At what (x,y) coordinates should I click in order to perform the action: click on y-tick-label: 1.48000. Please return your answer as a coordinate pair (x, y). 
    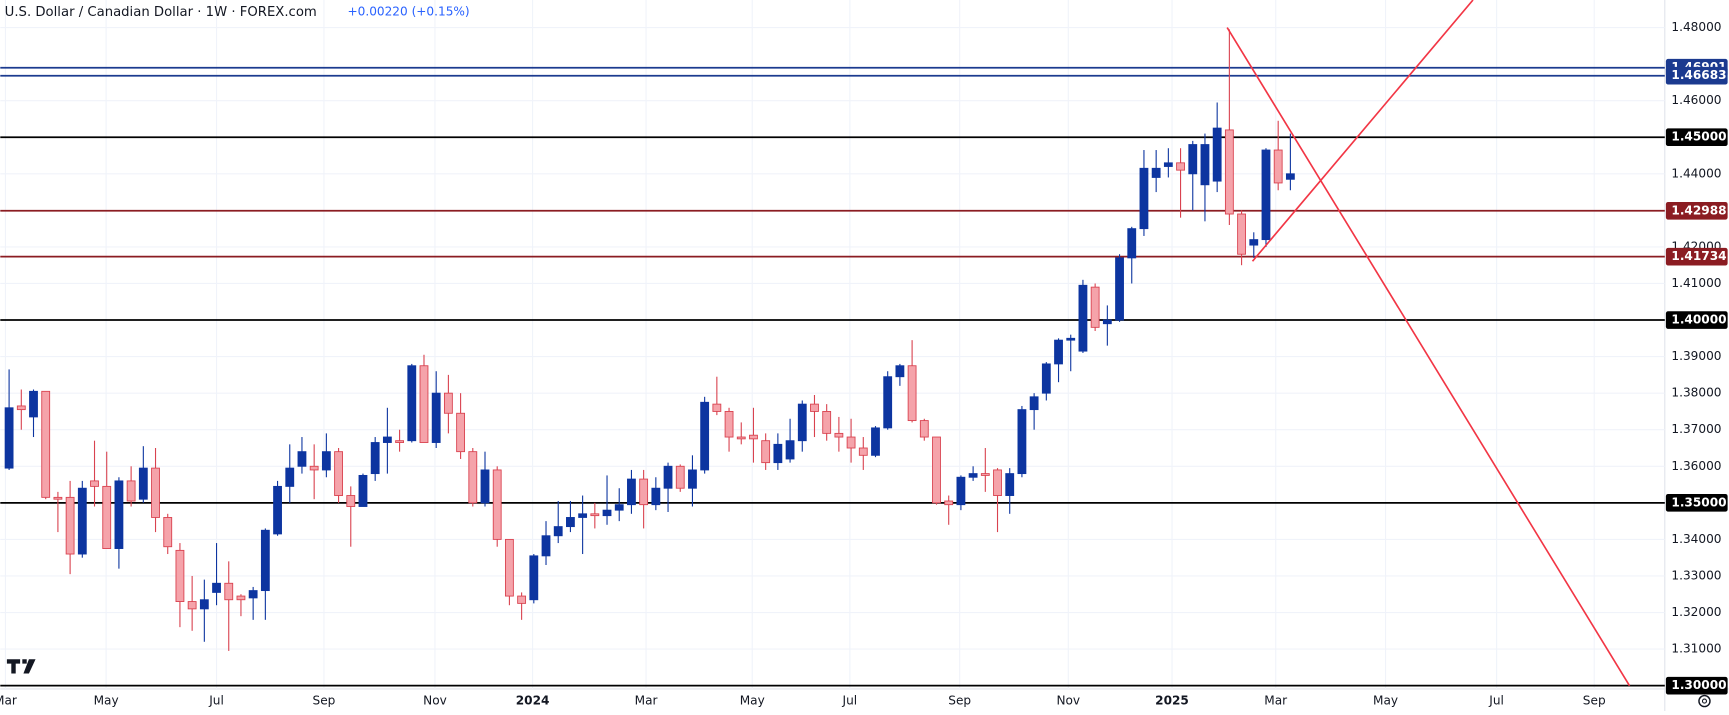
    Looking at the image, I should click on (1696, 27).